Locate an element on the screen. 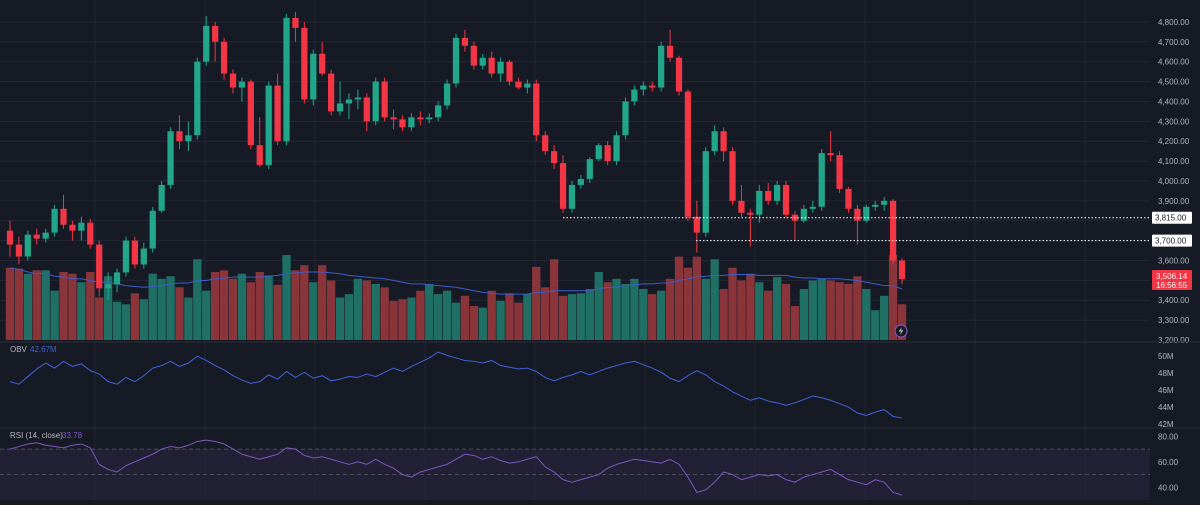  obv-line is located at coordinates (456, 385).